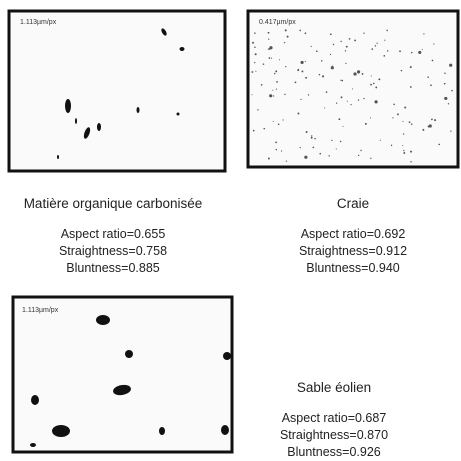 The height and width of the screenshot is (461, 461). Describe the element at coordinates (334, 387) in the screenshot. I see `panel-title: Sable éolien` at that location.